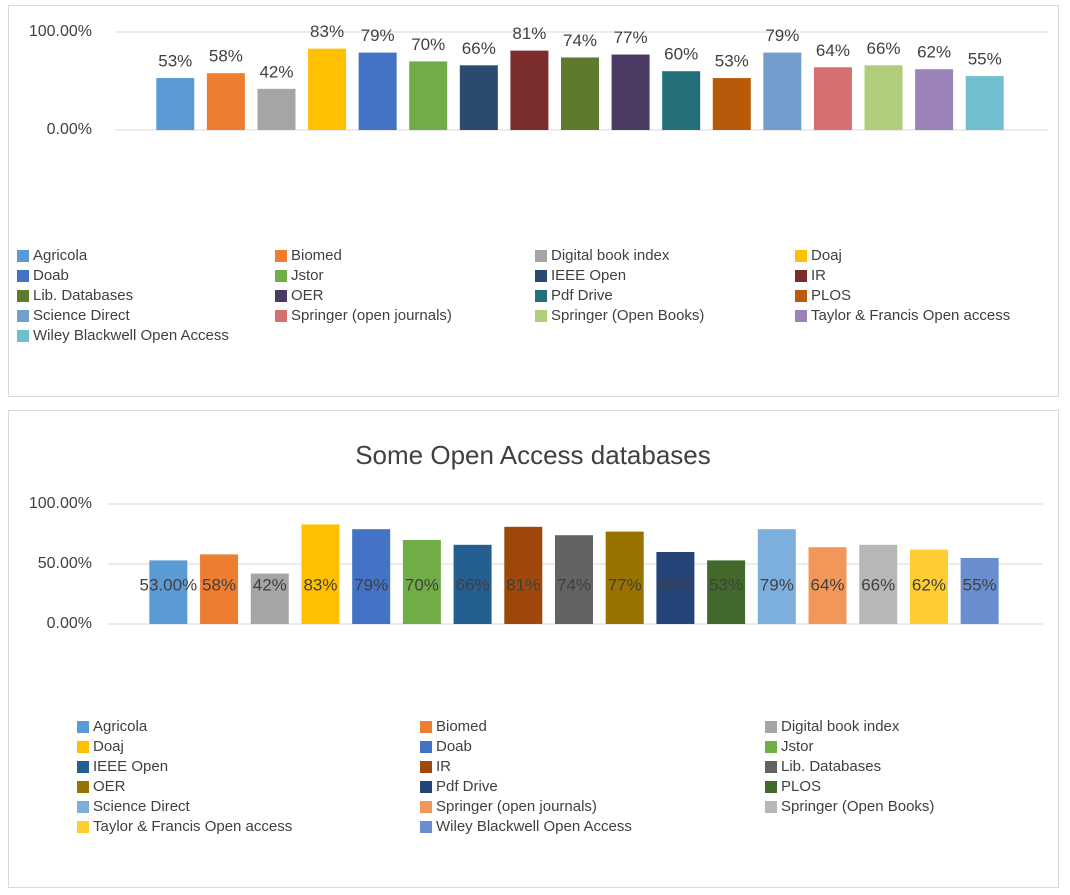  What do you see at coordinates (83, 295) in the screenshot?
I see `legend-label: Lib. Databases` at bounding box center [83, 295].